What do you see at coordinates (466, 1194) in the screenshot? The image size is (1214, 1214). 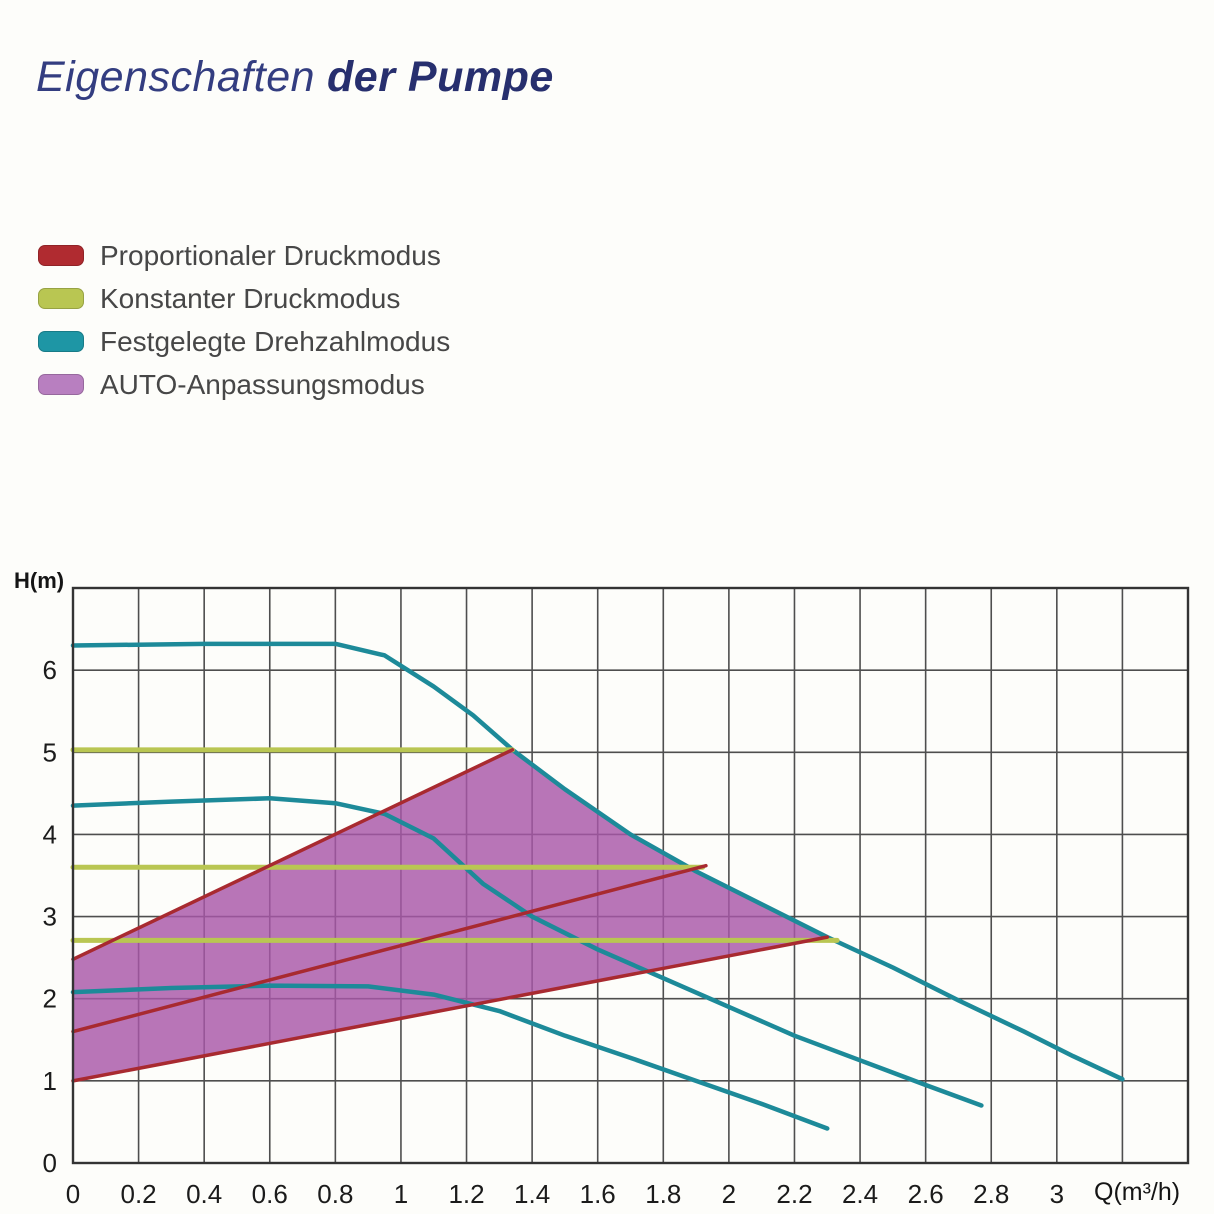 I see `x-tick-label: 1.2` at bounding box center [466, 1194].